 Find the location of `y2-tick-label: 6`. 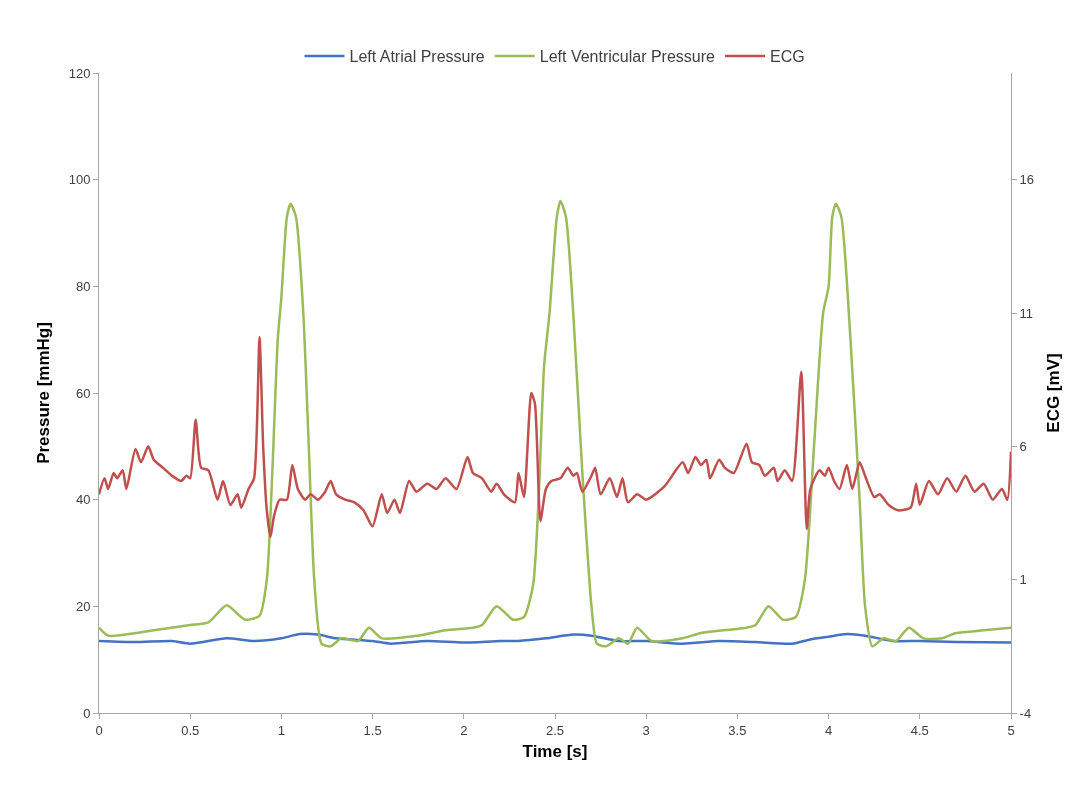

y2-tick-label: 6 is located at coordinates (1023, 446).